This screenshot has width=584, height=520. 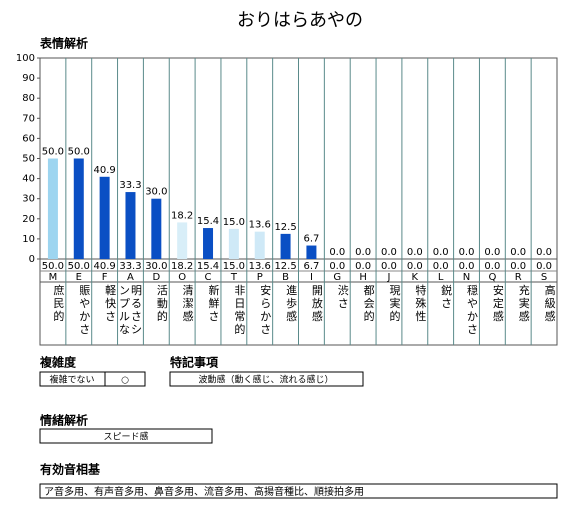 What do you see at coordinates (156, 277) in the screenshot?
I see `x-tick-label: D` at bounding box center [156, 277].